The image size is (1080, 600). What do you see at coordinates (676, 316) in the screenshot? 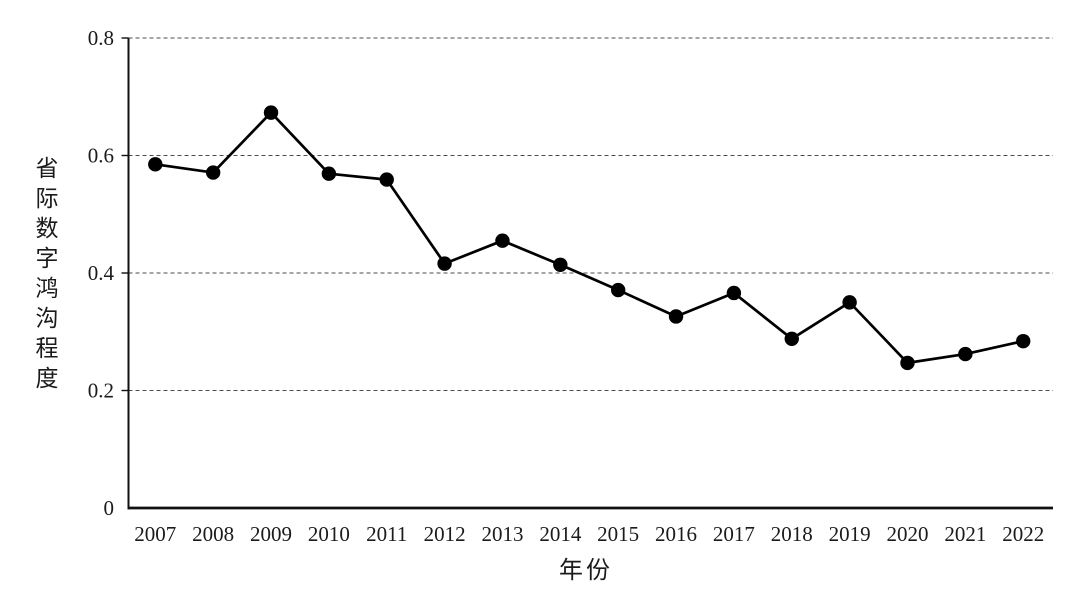
I see `data-point-2016` at bounding box center [676, 316].